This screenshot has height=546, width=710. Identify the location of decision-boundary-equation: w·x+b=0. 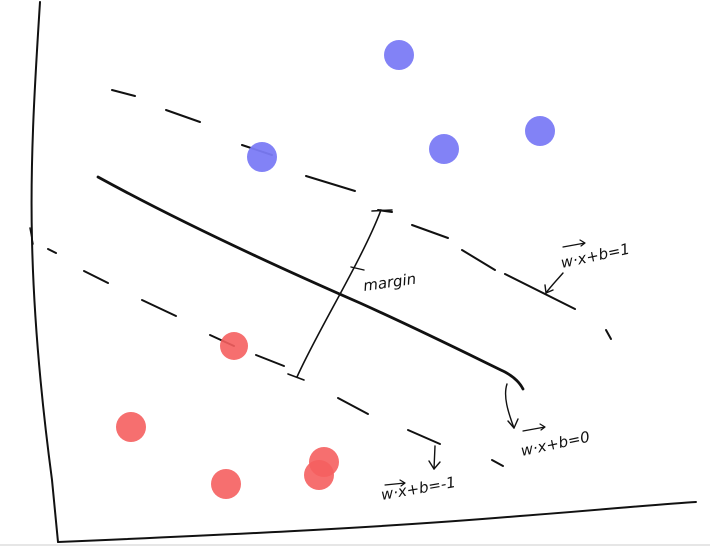
(555, 444).